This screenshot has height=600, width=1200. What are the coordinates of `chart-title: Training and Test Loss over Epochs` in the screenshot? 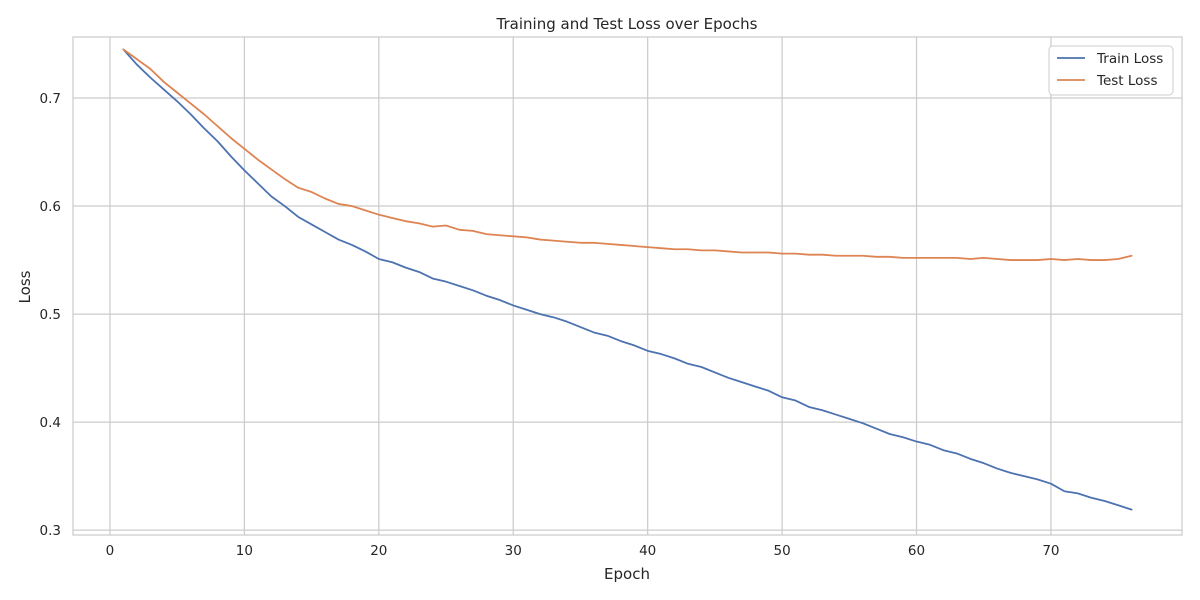 It's located at (627, 24).